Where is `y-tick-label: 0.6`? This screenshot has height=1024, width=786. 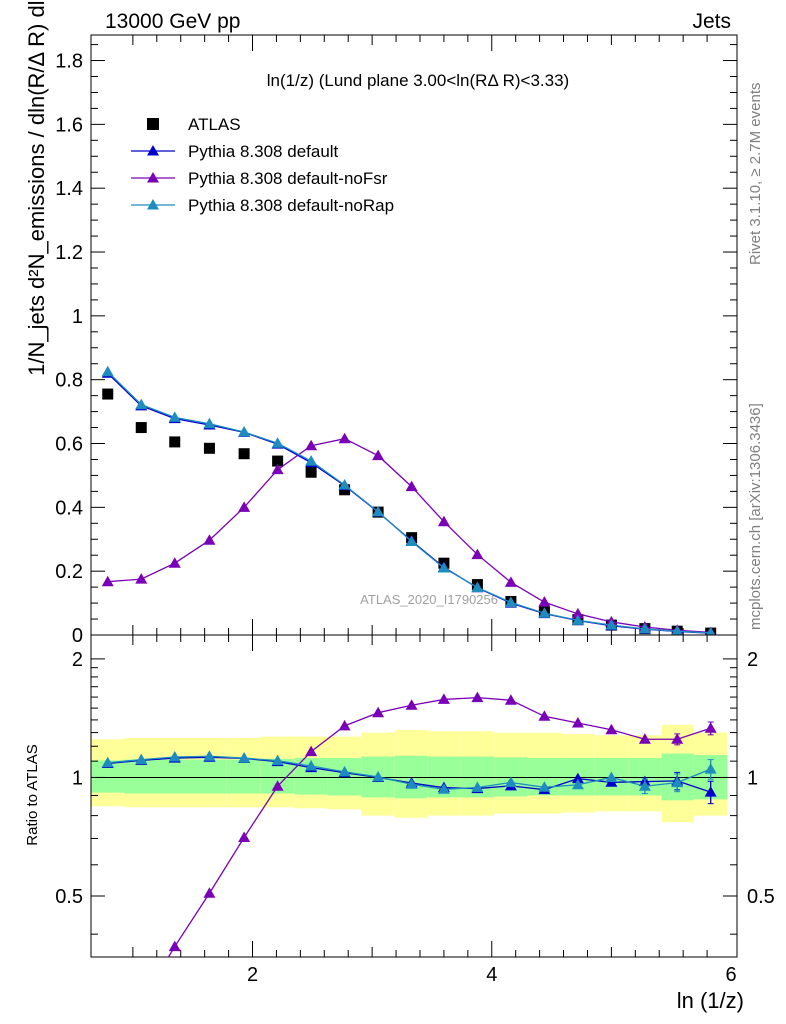
y-tick-label: 0.6 is located at coordinates (69, 445).